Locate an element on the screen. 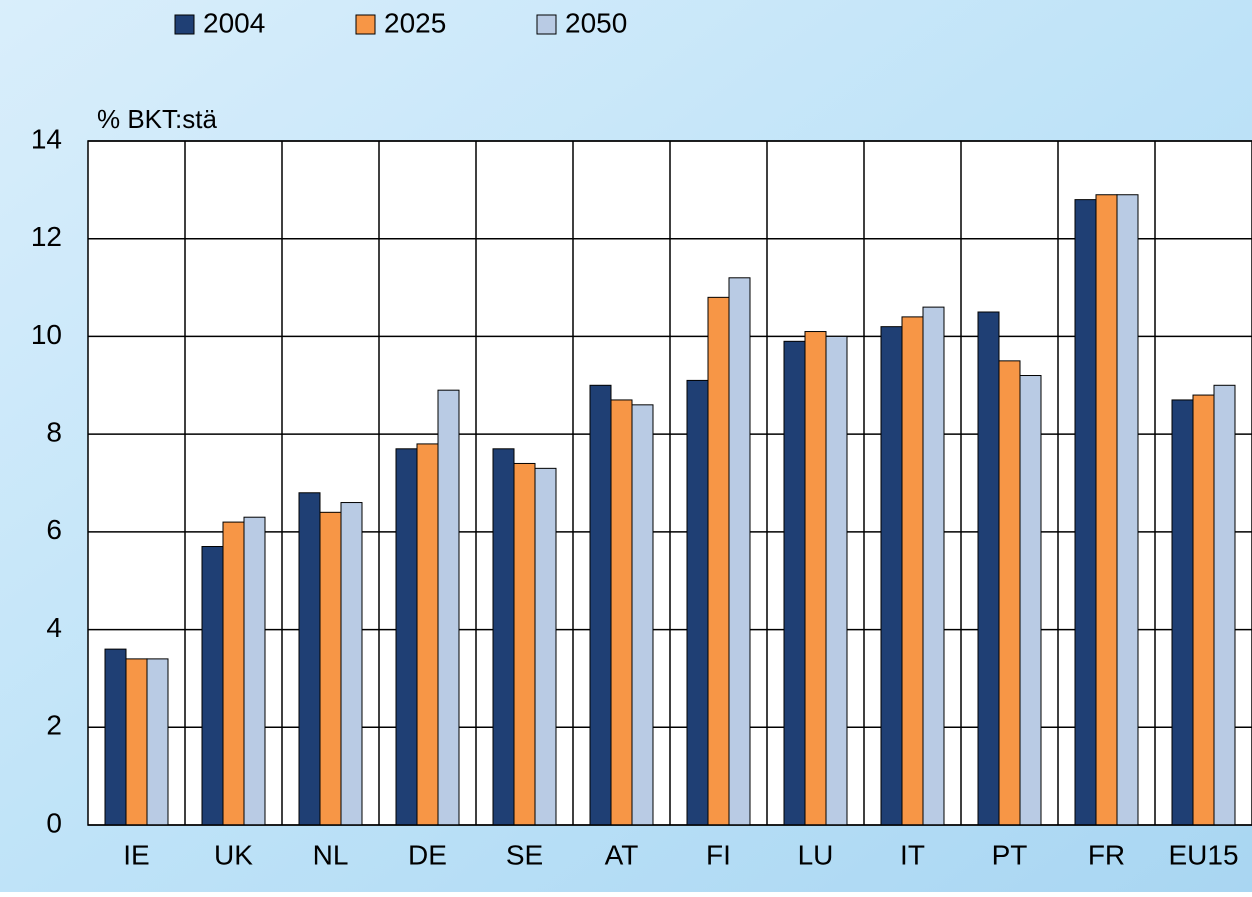 Image resolution: width=1252 pixels, height=897 pixels. x-tick-label: PT is located at coordinates (1010, 854).